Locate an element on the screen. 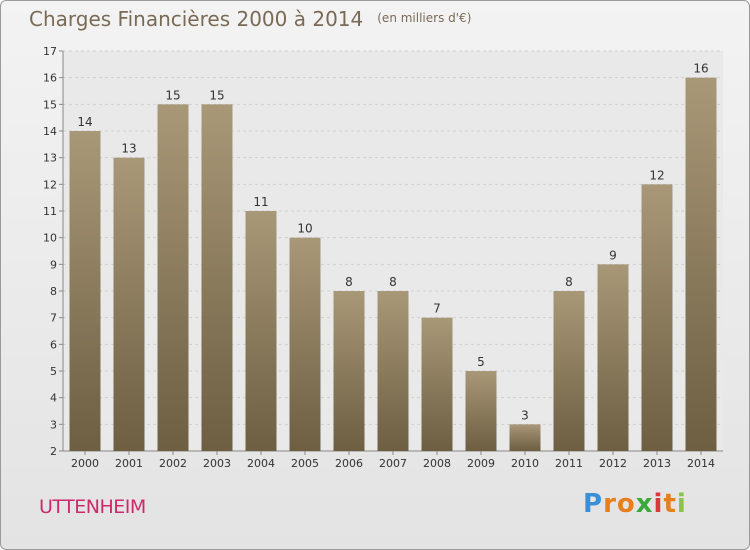 The image size is (750, 550). y-tick-label: 6 is located at coordinates (53, 344).